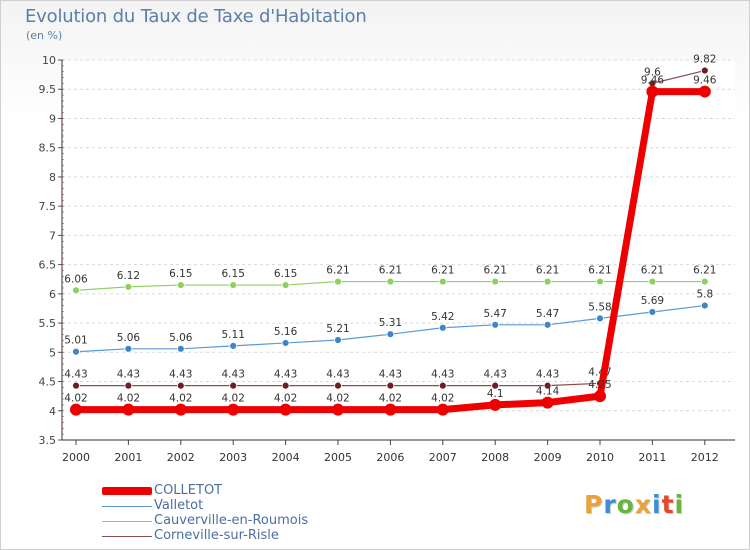 The height and width of the screenshot is (550, 750). I want to click on x-tick-label: 2009, so click(548, 457).